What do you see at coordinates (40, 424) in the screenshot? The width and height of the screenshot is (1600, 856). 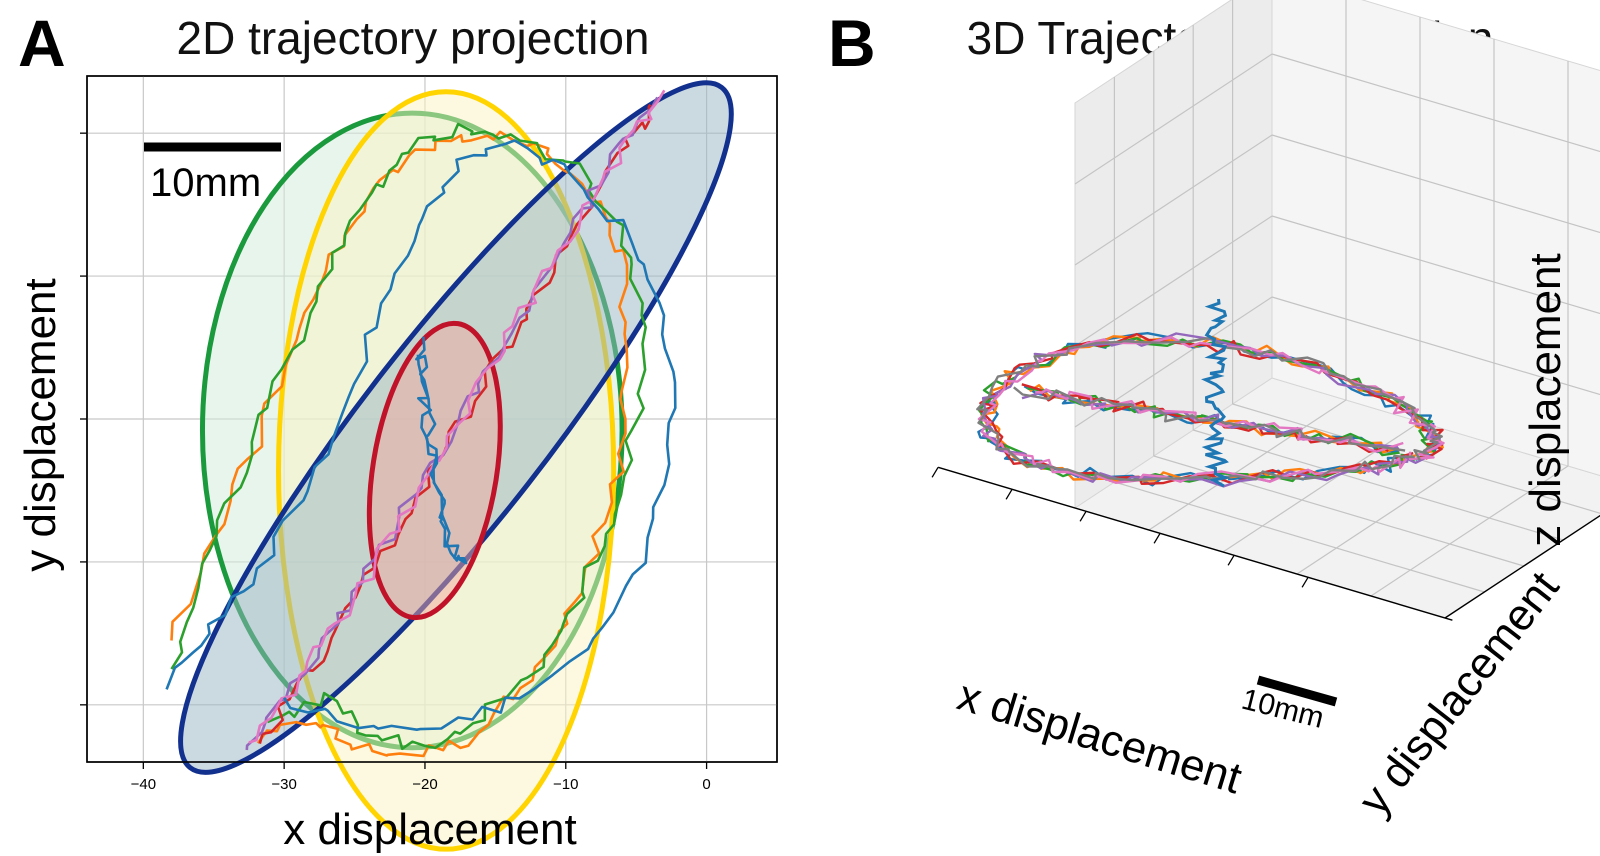 I see `y-axis-label-a: y displacement` at bounding box center [40, 424].